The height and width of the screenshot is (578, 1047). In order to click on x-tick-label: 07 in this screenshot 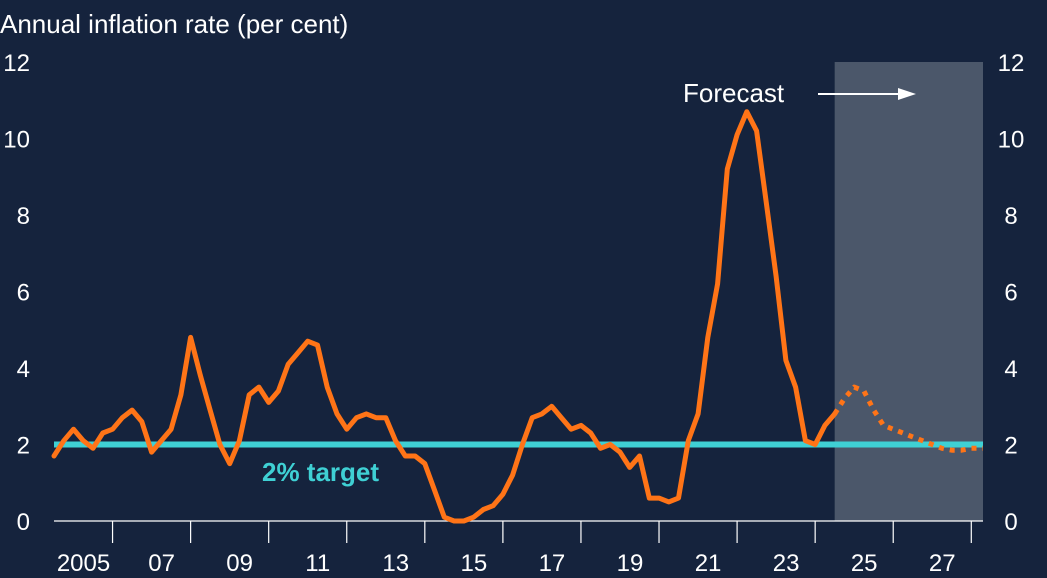, I will do `click(161, 563)`.